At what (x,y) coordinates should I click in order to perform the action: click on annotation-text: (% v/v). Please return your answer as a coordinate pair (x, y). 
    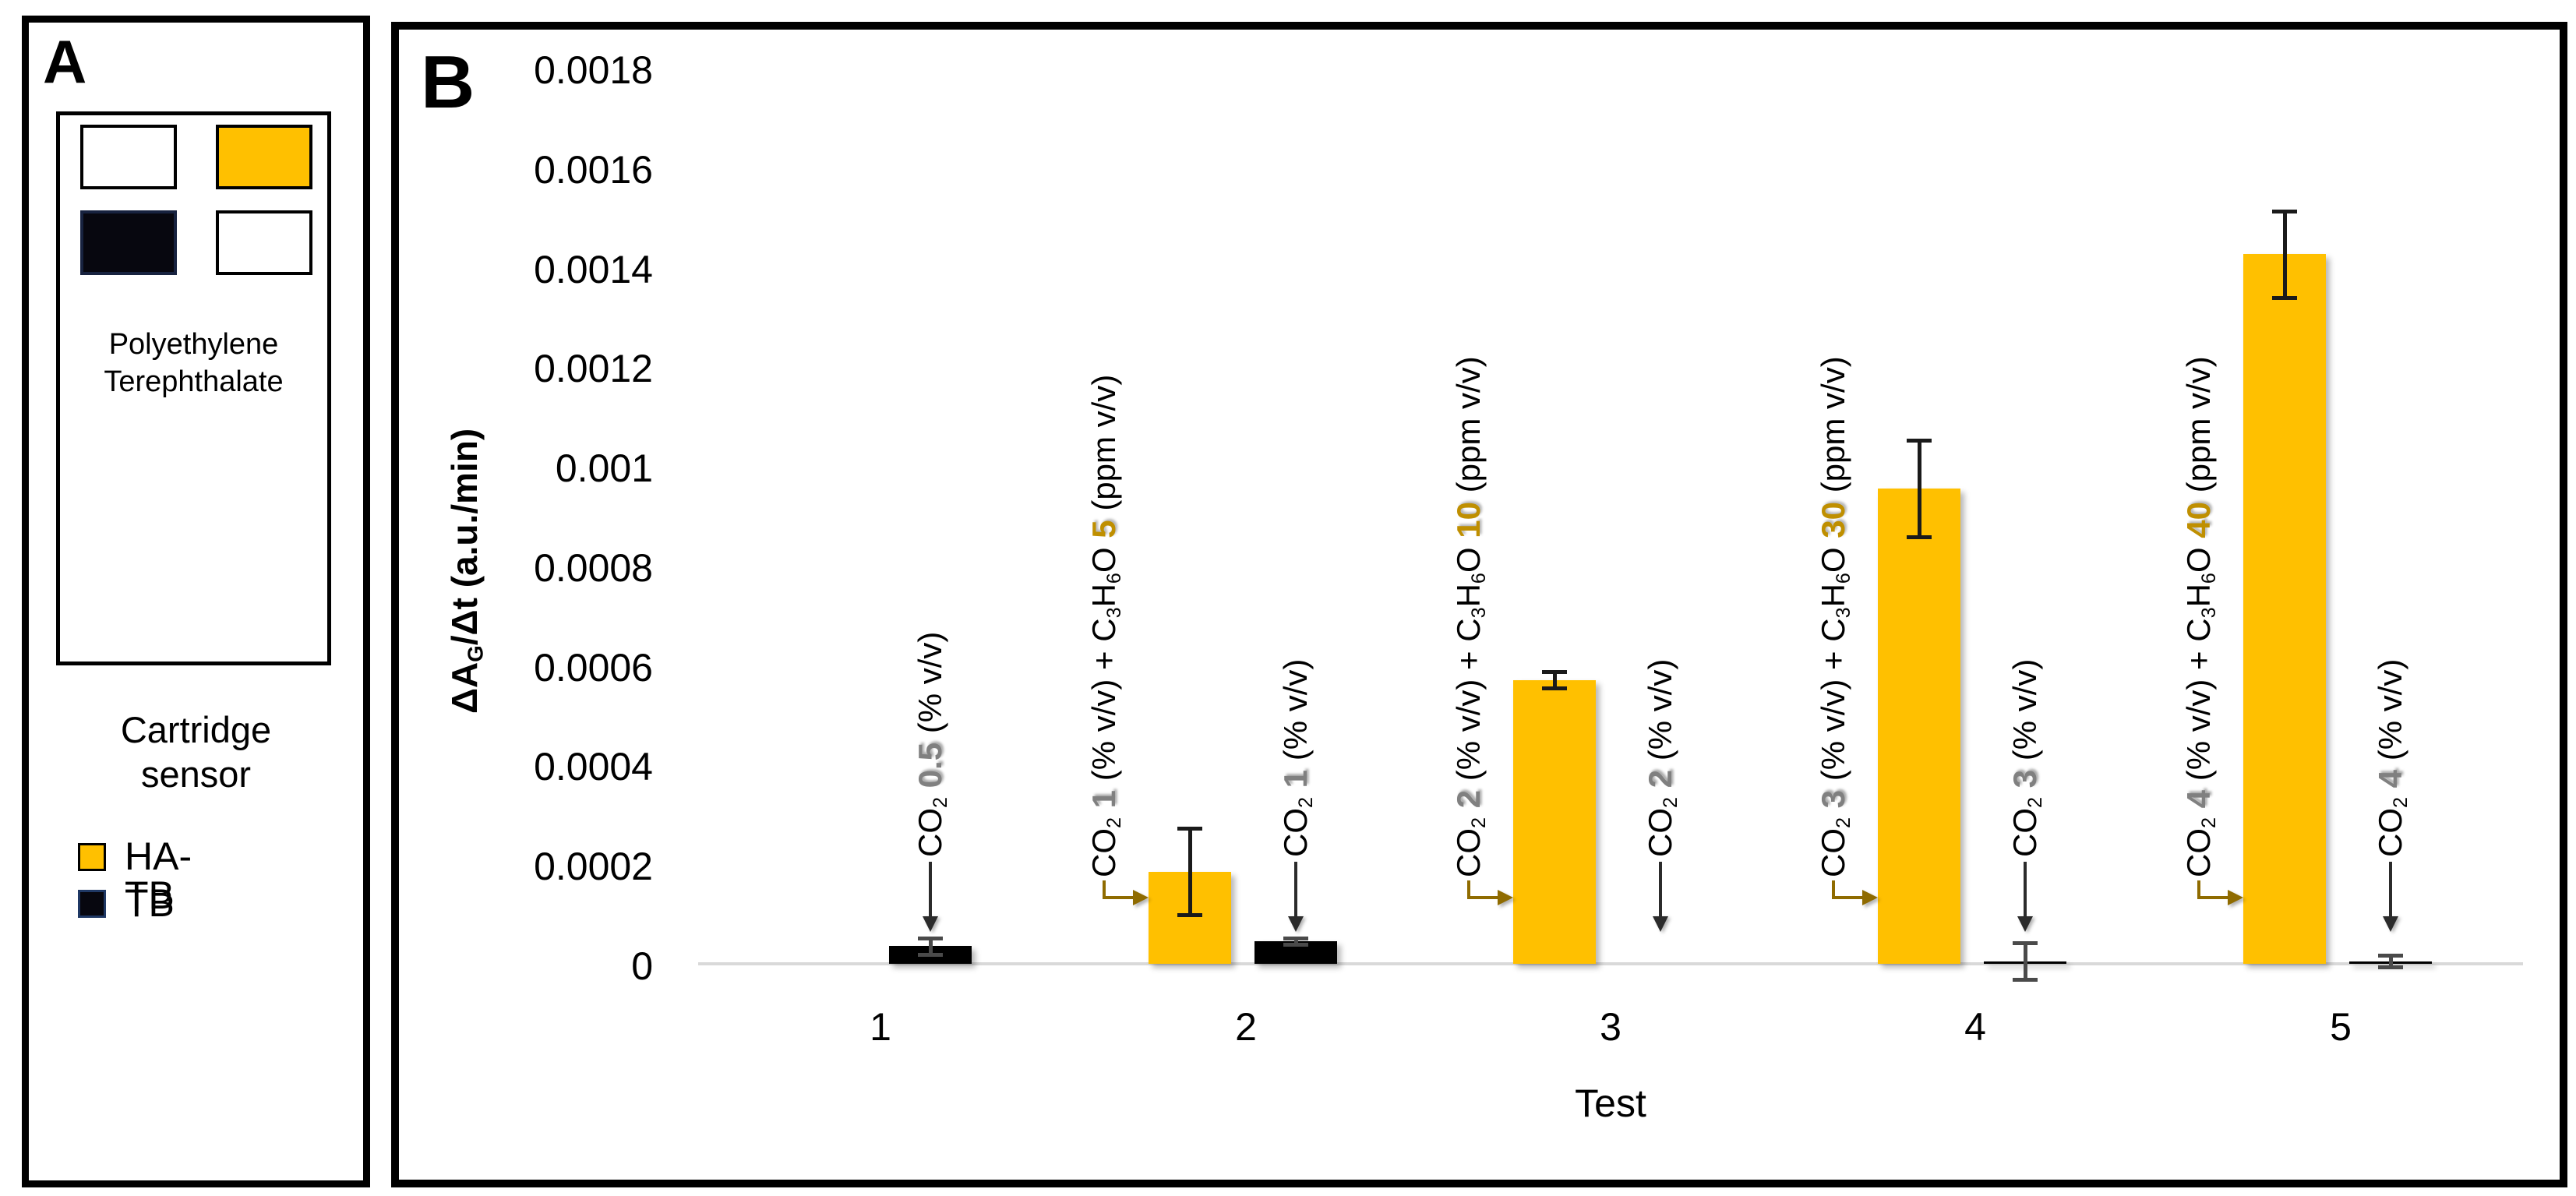
    Looking at the image, I should click on (1660, 714).